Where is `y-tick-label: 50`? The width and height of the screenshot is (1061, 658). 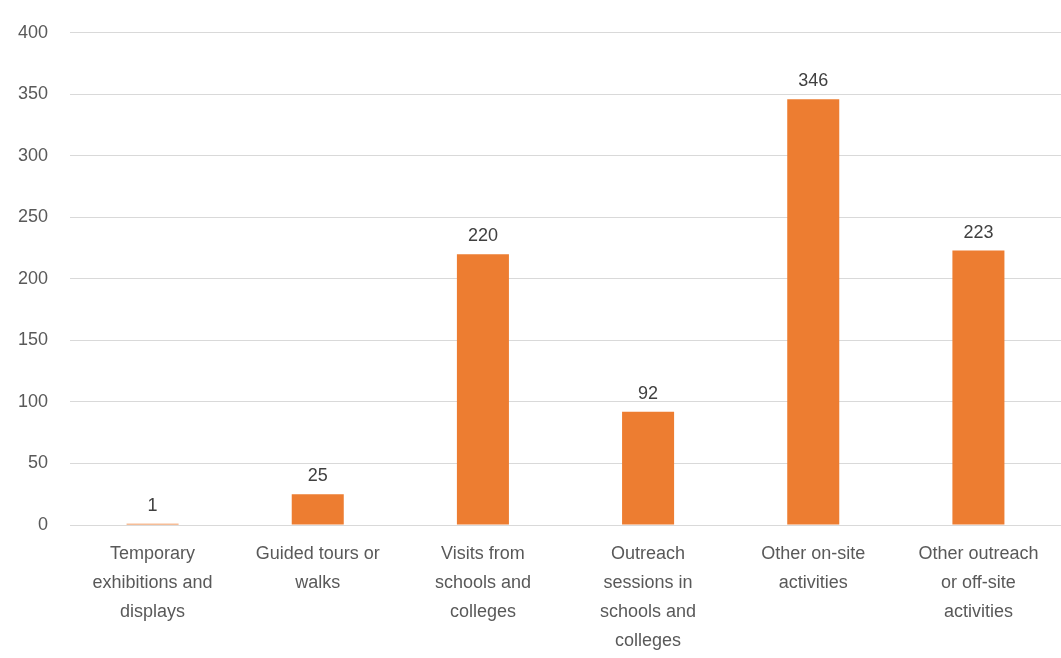
y-tick-label: 50 is located at coordinates (37, 462).